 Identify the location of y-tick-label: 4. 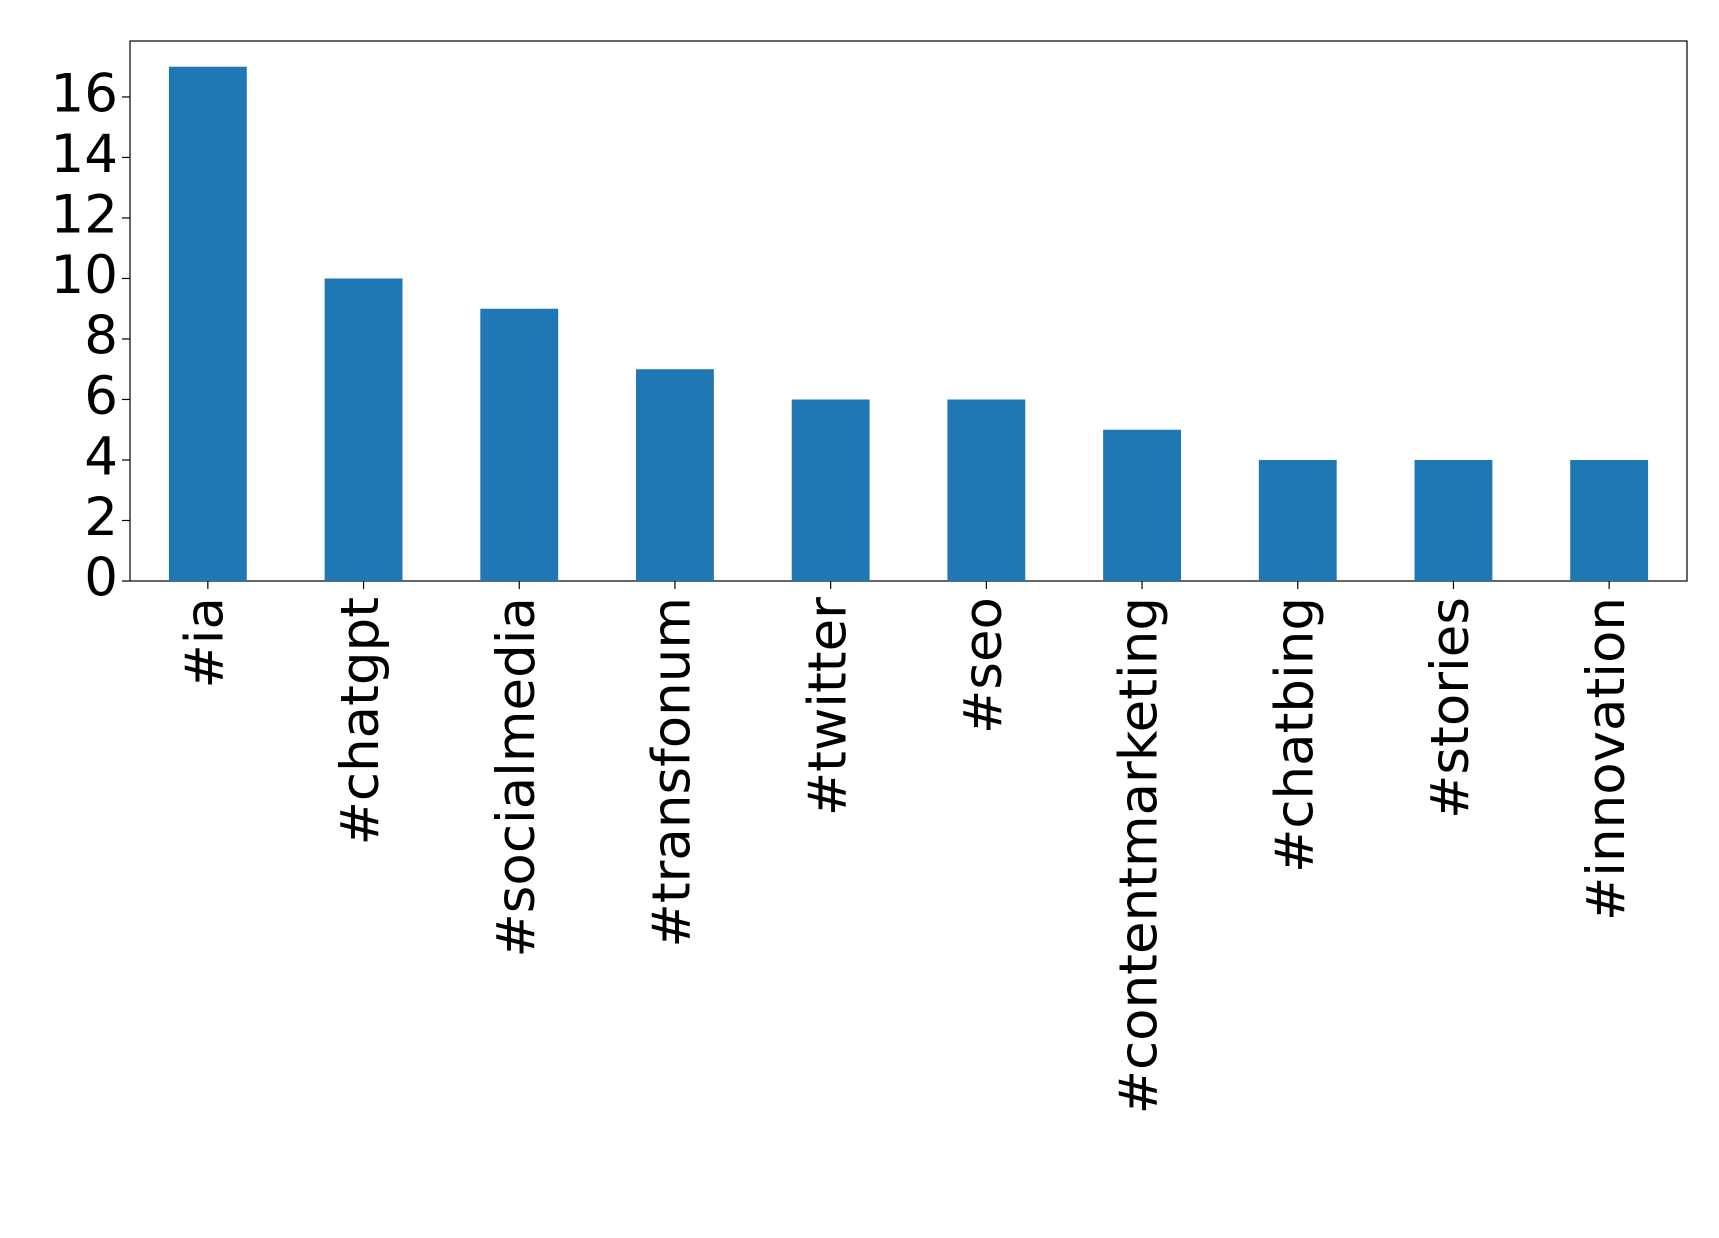
(101, 457).